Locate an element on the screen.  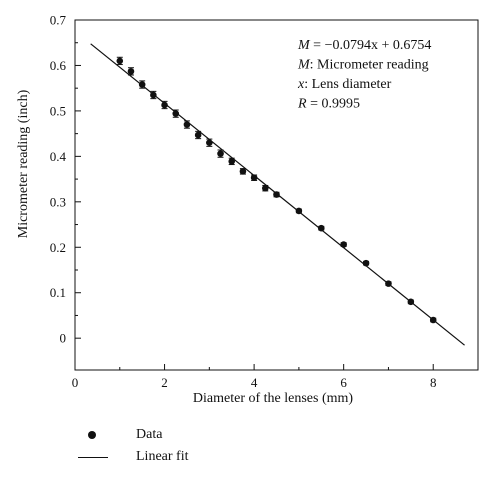
y-axis: 0 0.1 0.2 0.3 0.4 0.5 0.6 0.7 is located at coordinates (65, 179).